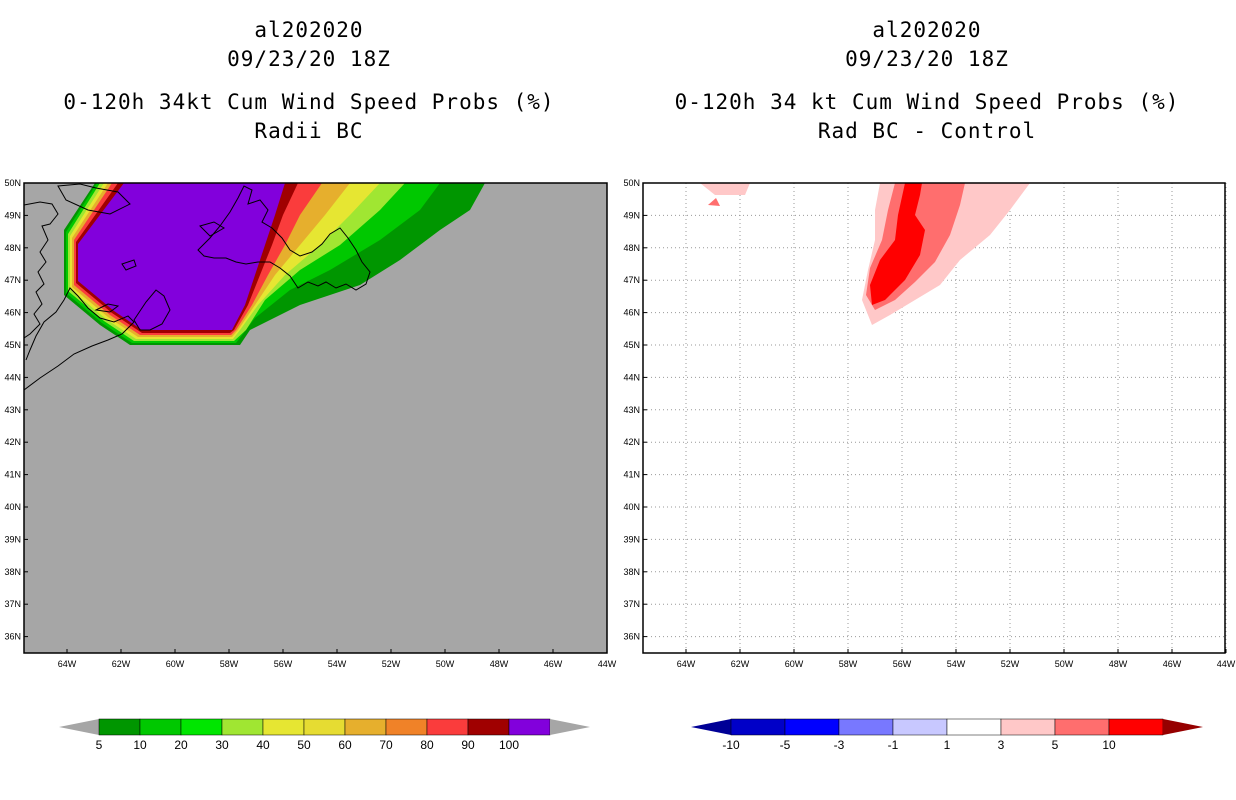 The width and height of the screenshot is (1236, 800). What do you see at coordinates (427, 745) in the screenshot?
I see `colorbar-label: 80` at bounding box center [427, 745].